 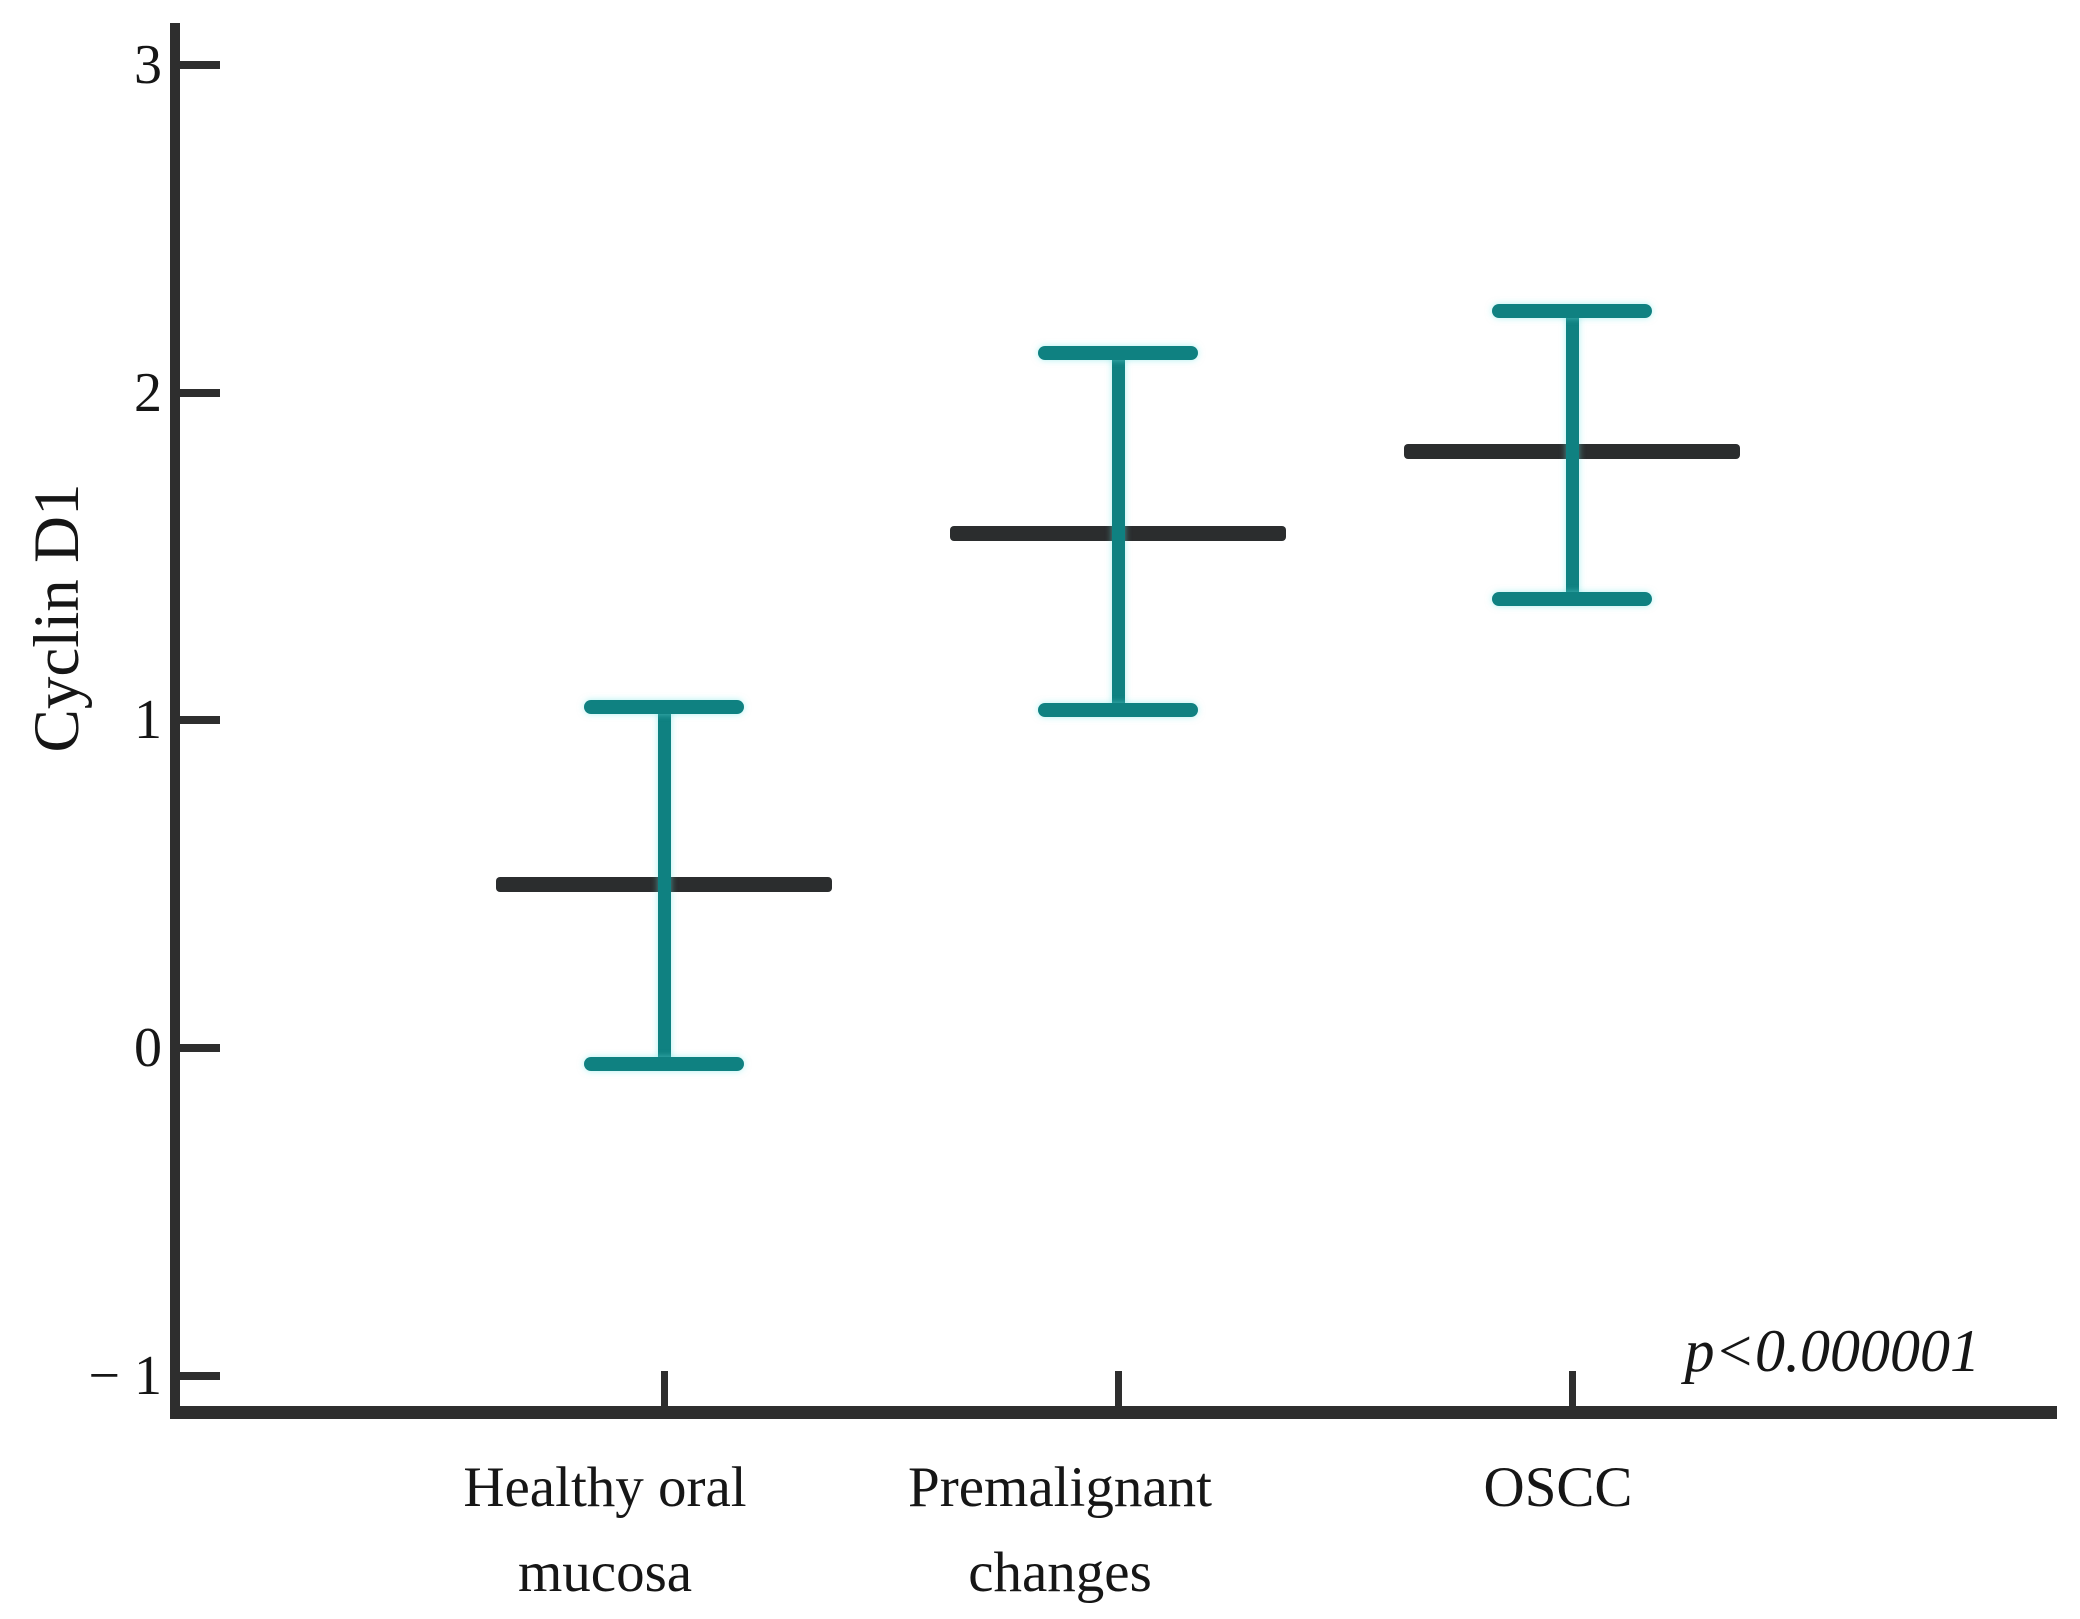 I want to click on y-tick-label: 3, so click(x=148, y=64).